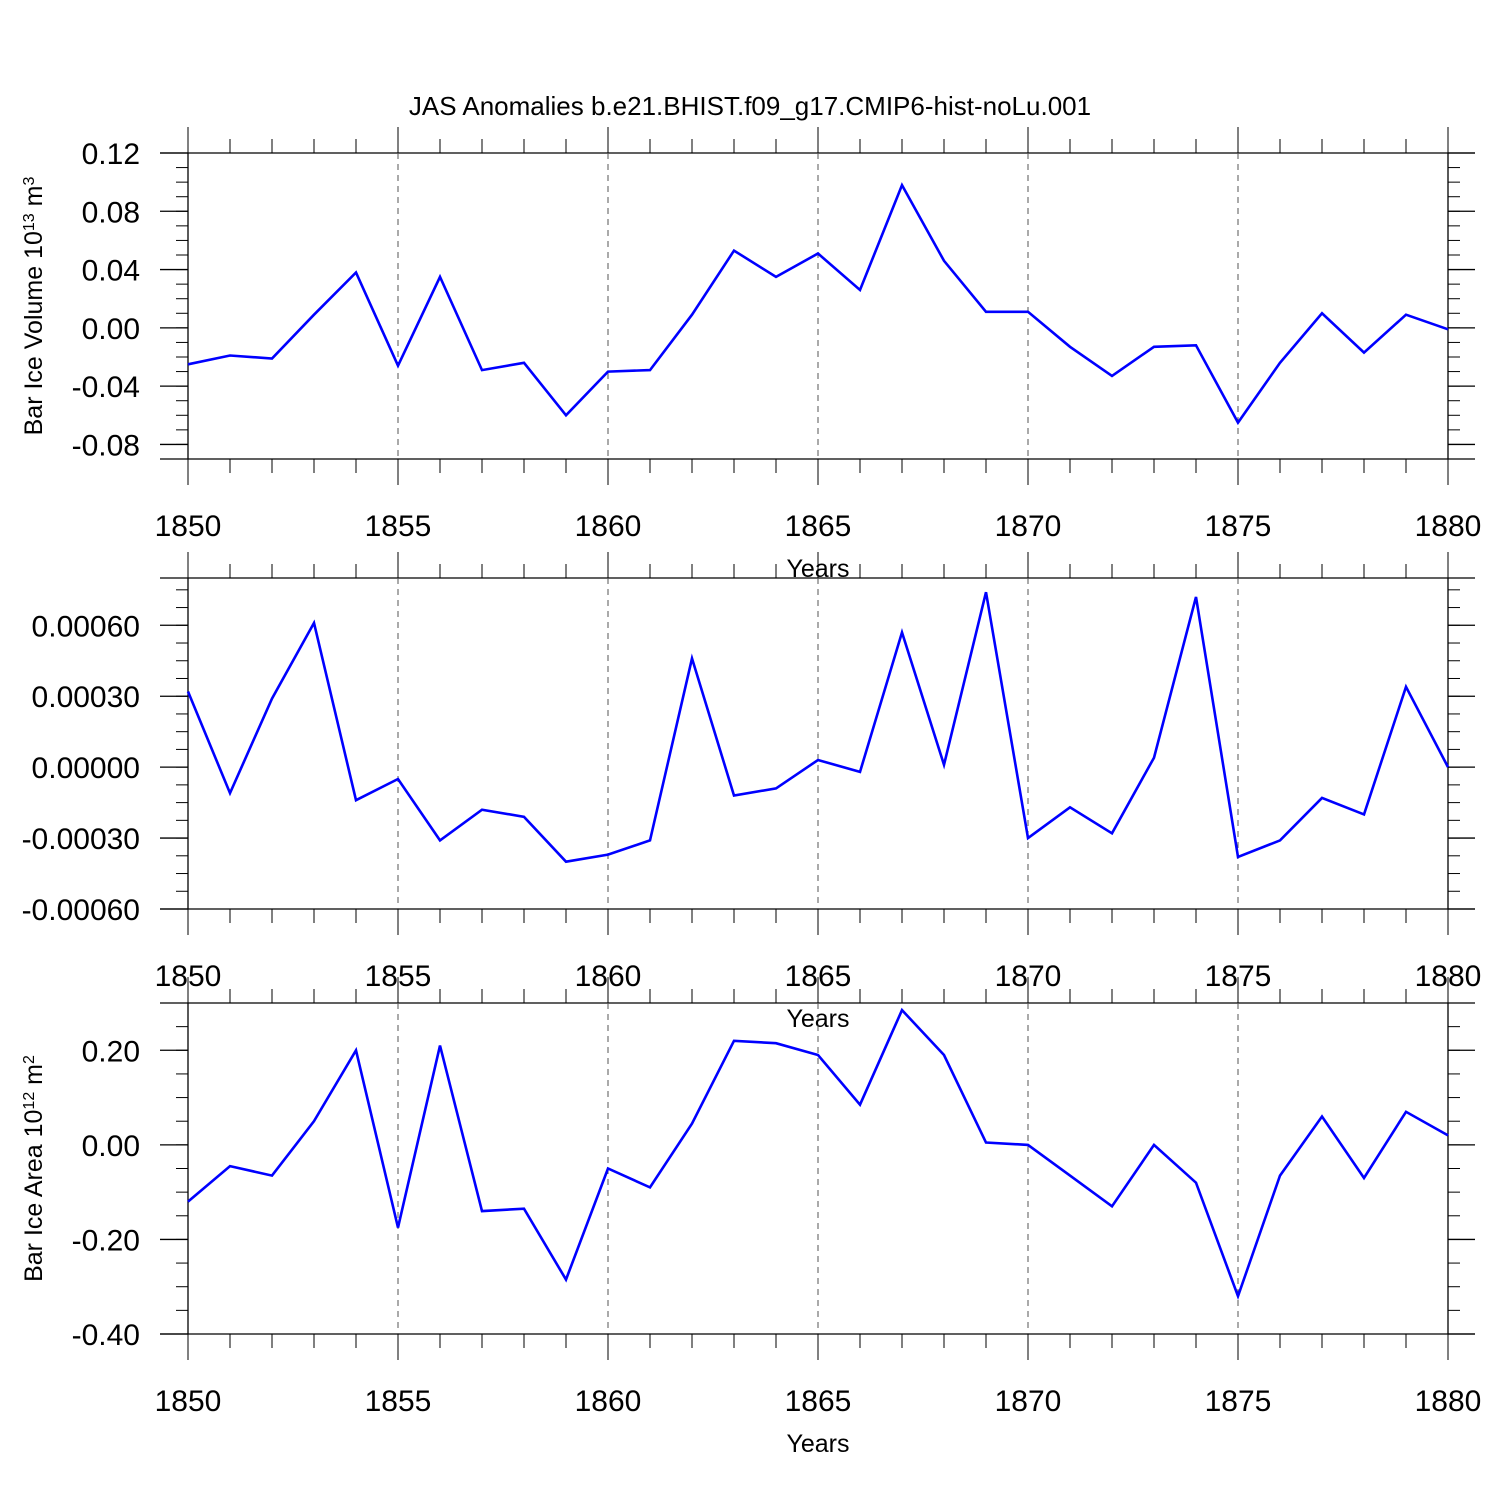 This screenshot has height=1500, width=1500. Describe the element at coordinates (86, 697) in the screenshot. I see `y-tick-label: 0.00030` at that location.